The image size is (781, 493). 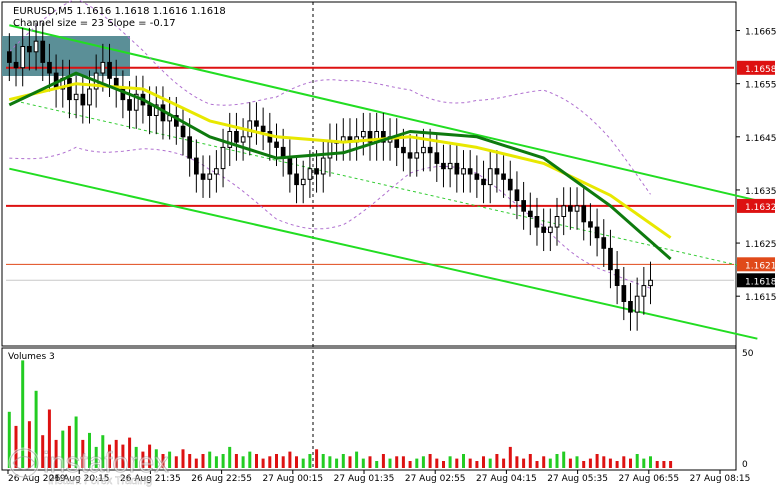 What do you see at coordinates (761, 245) in the screenshot?
I see `price-tick-label: 1.1625` at bounding box center [761, 245].